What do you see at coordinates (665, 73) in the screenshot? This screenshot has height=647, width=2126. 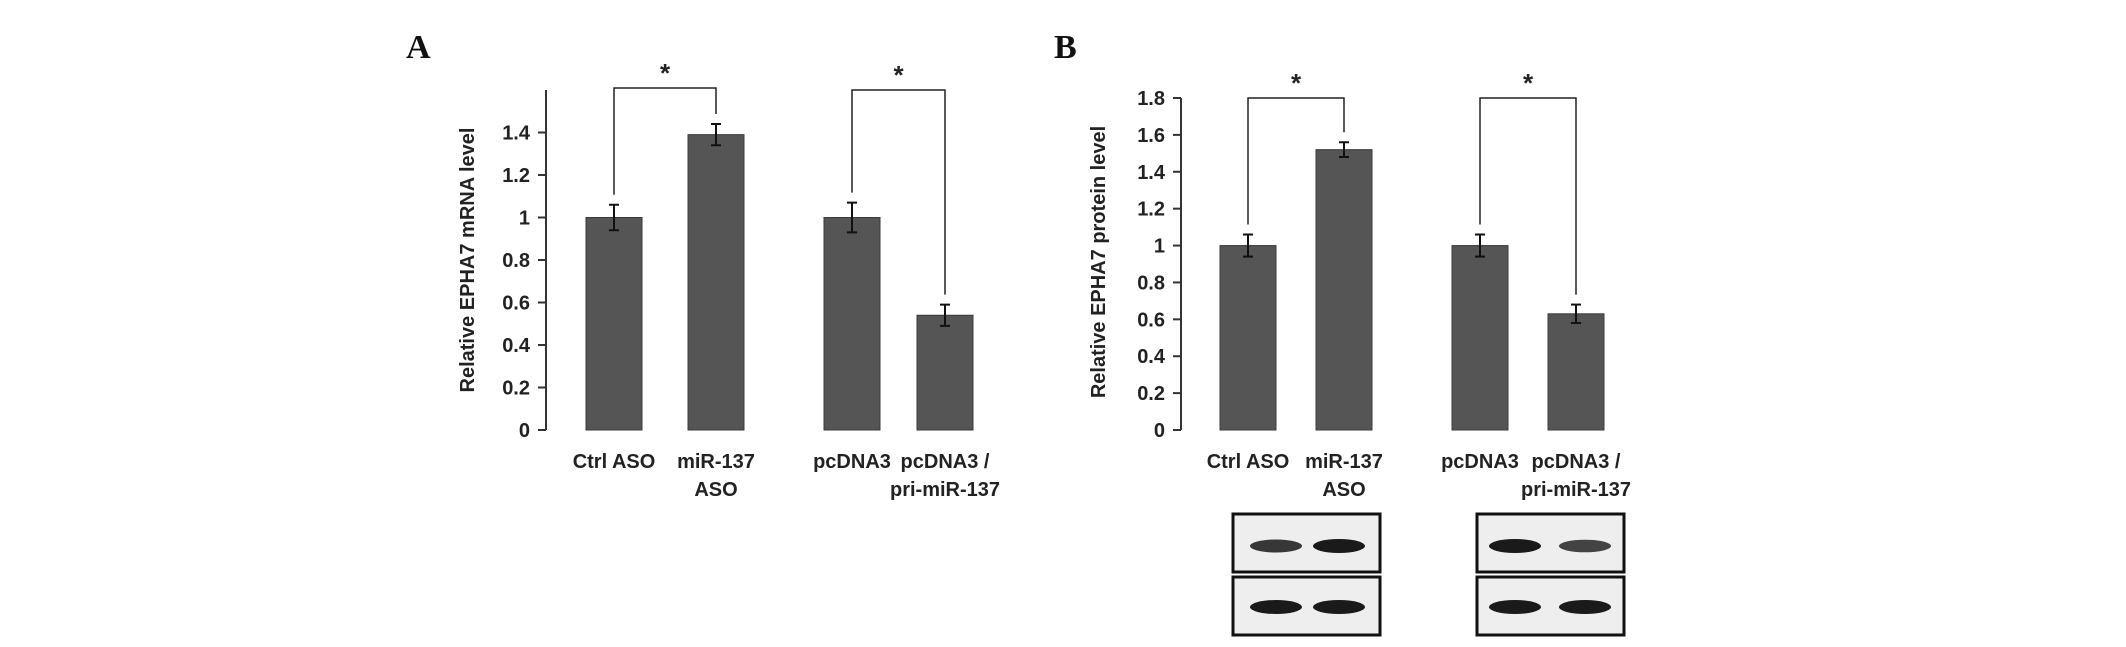 I see `chart-a-significance-label-1: *` at bounding box center [665, 73].